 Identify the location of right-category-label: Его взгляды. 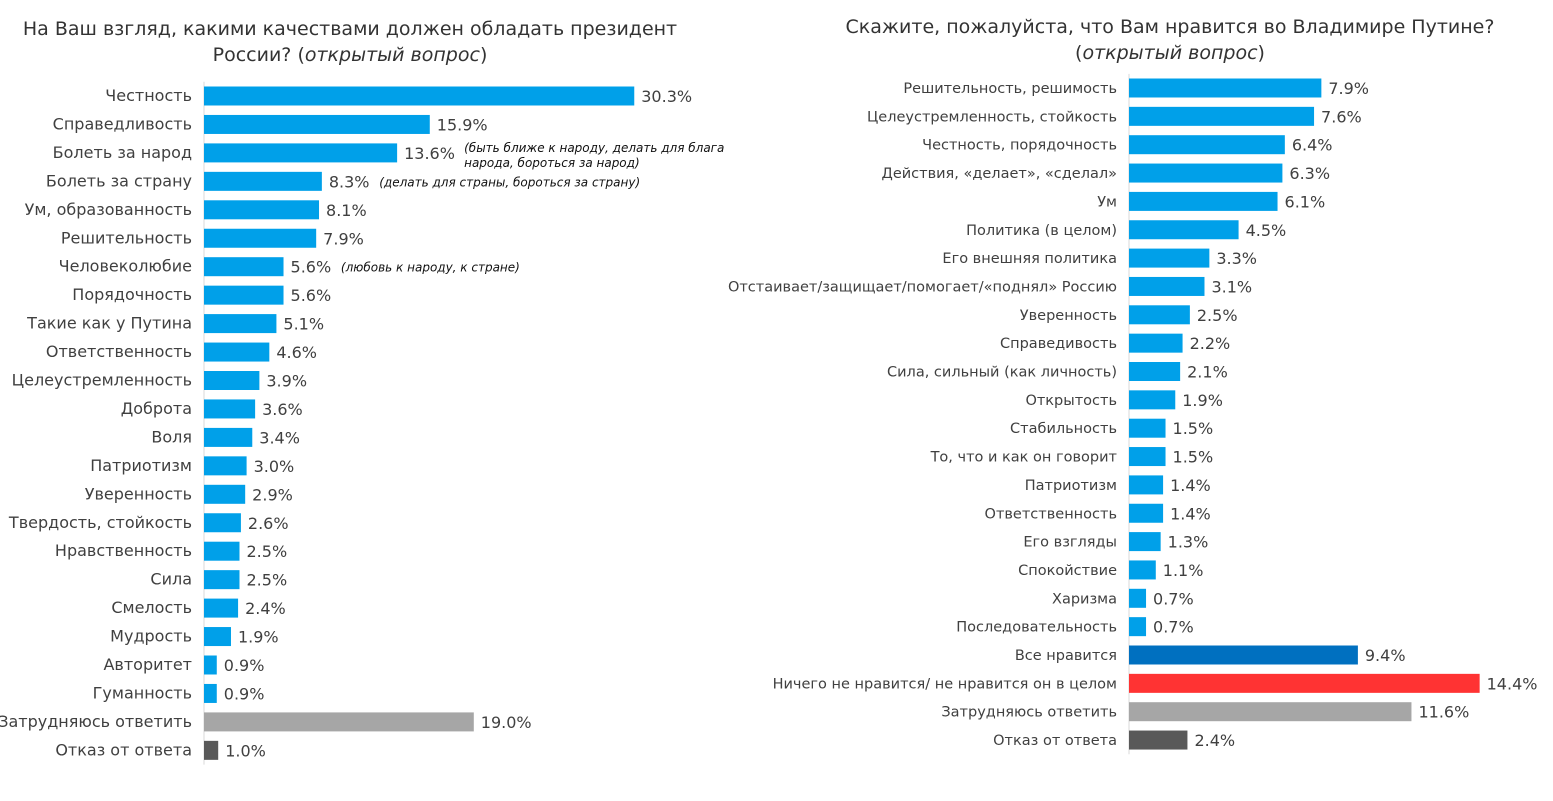
(1070, 543).